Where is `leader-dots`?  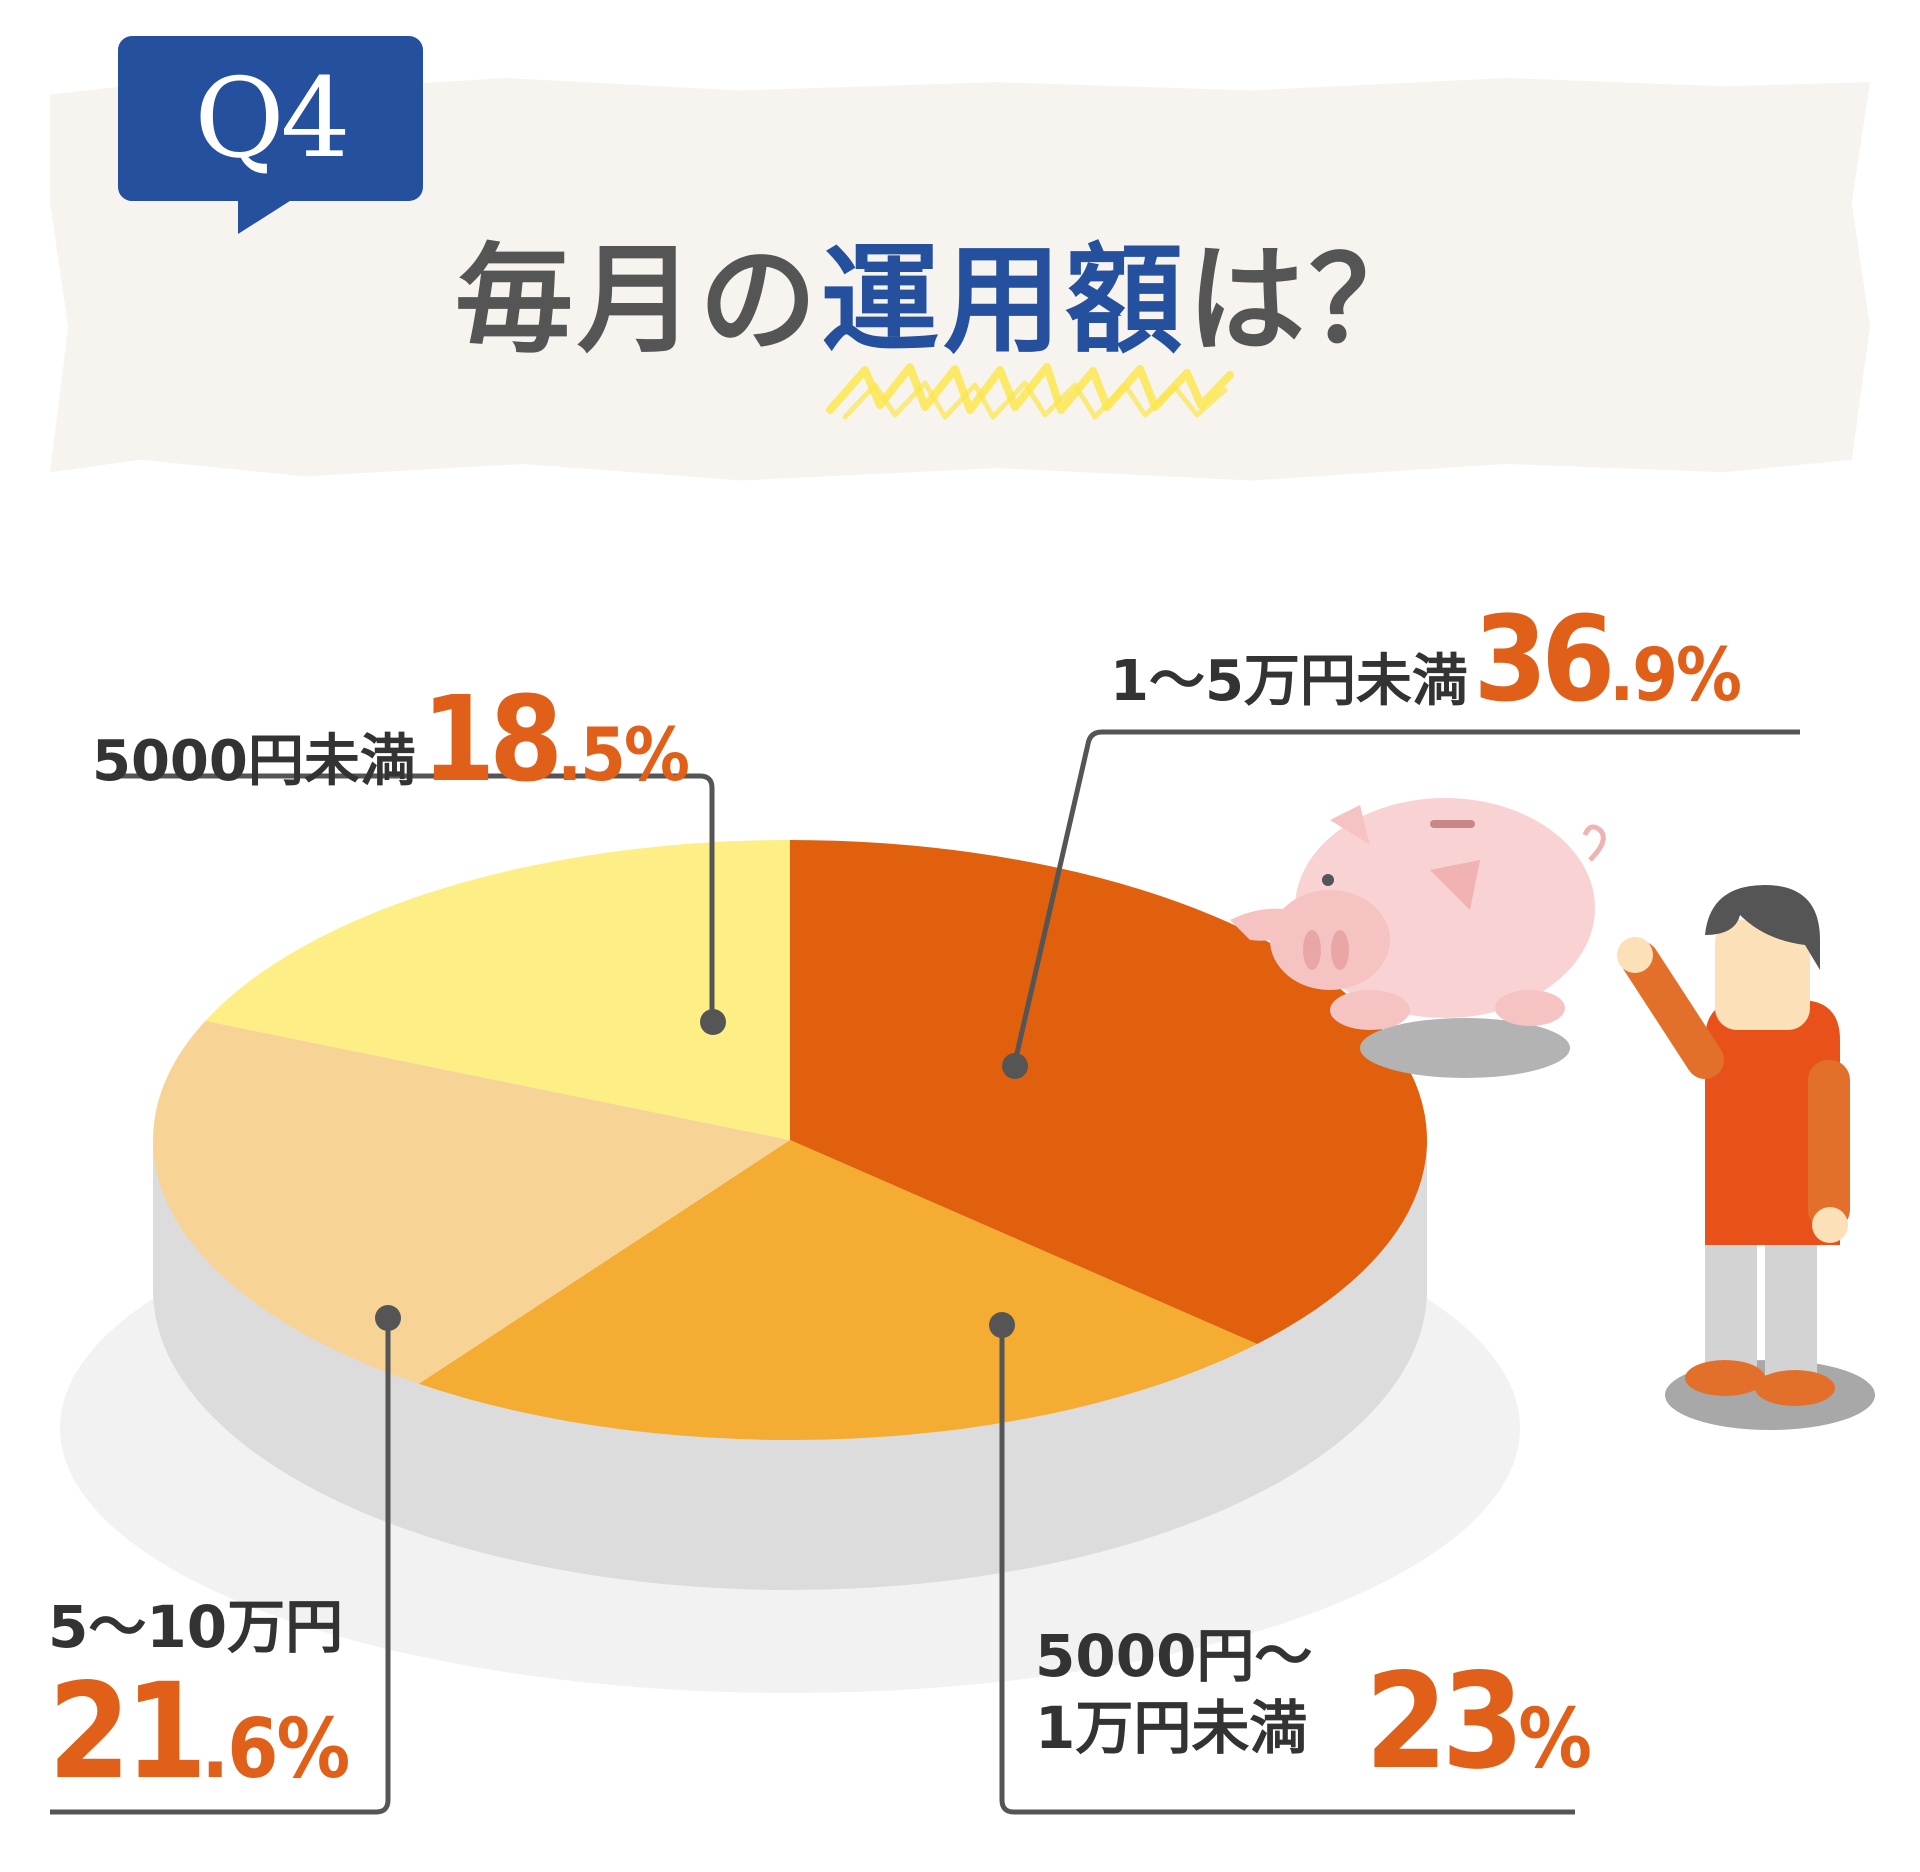
leader-dots is located at coordinates (701, 1173).